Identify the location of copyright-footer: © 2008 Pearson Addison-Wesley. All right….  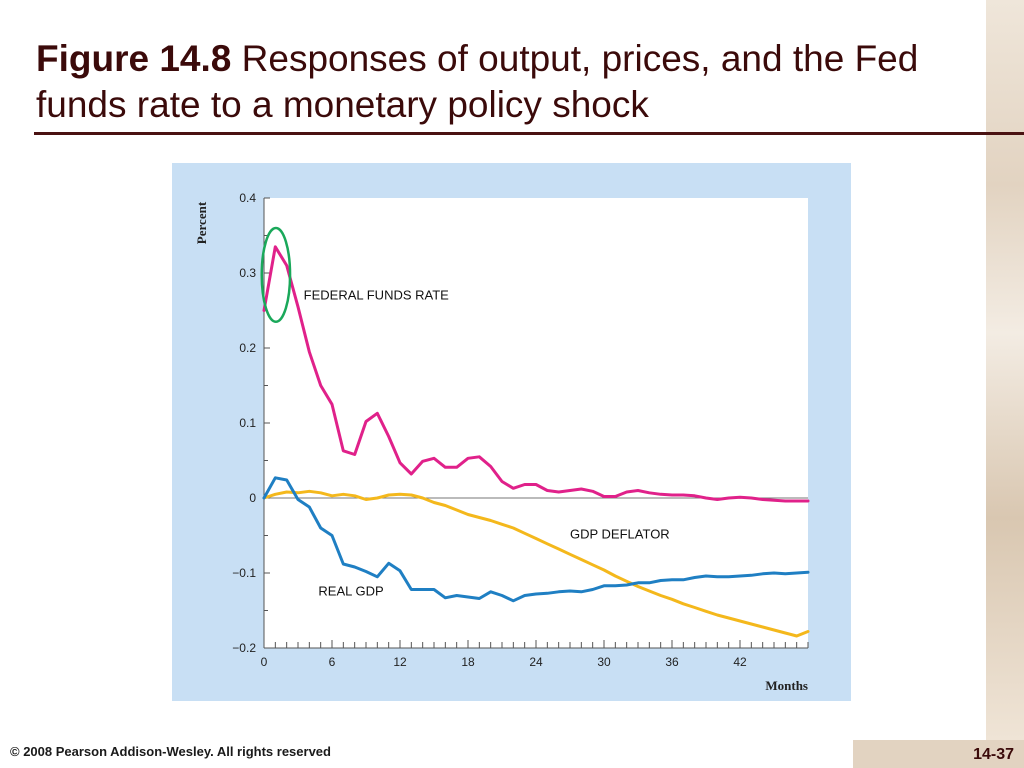
(170, 751).